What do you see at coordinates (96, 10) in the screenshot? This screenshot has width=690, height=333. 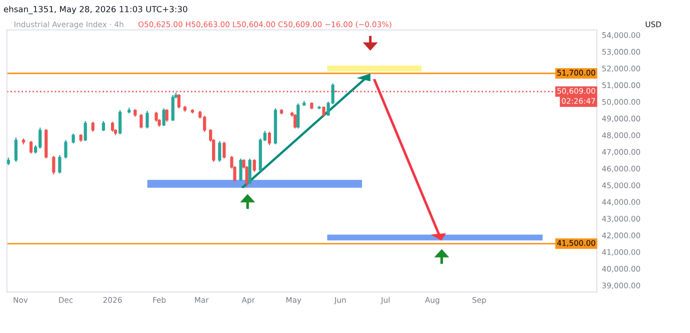 I see `text: ehsan_1351, May 28, 2026 11:03 UTC+3:30` at bounding box center [96, 10].